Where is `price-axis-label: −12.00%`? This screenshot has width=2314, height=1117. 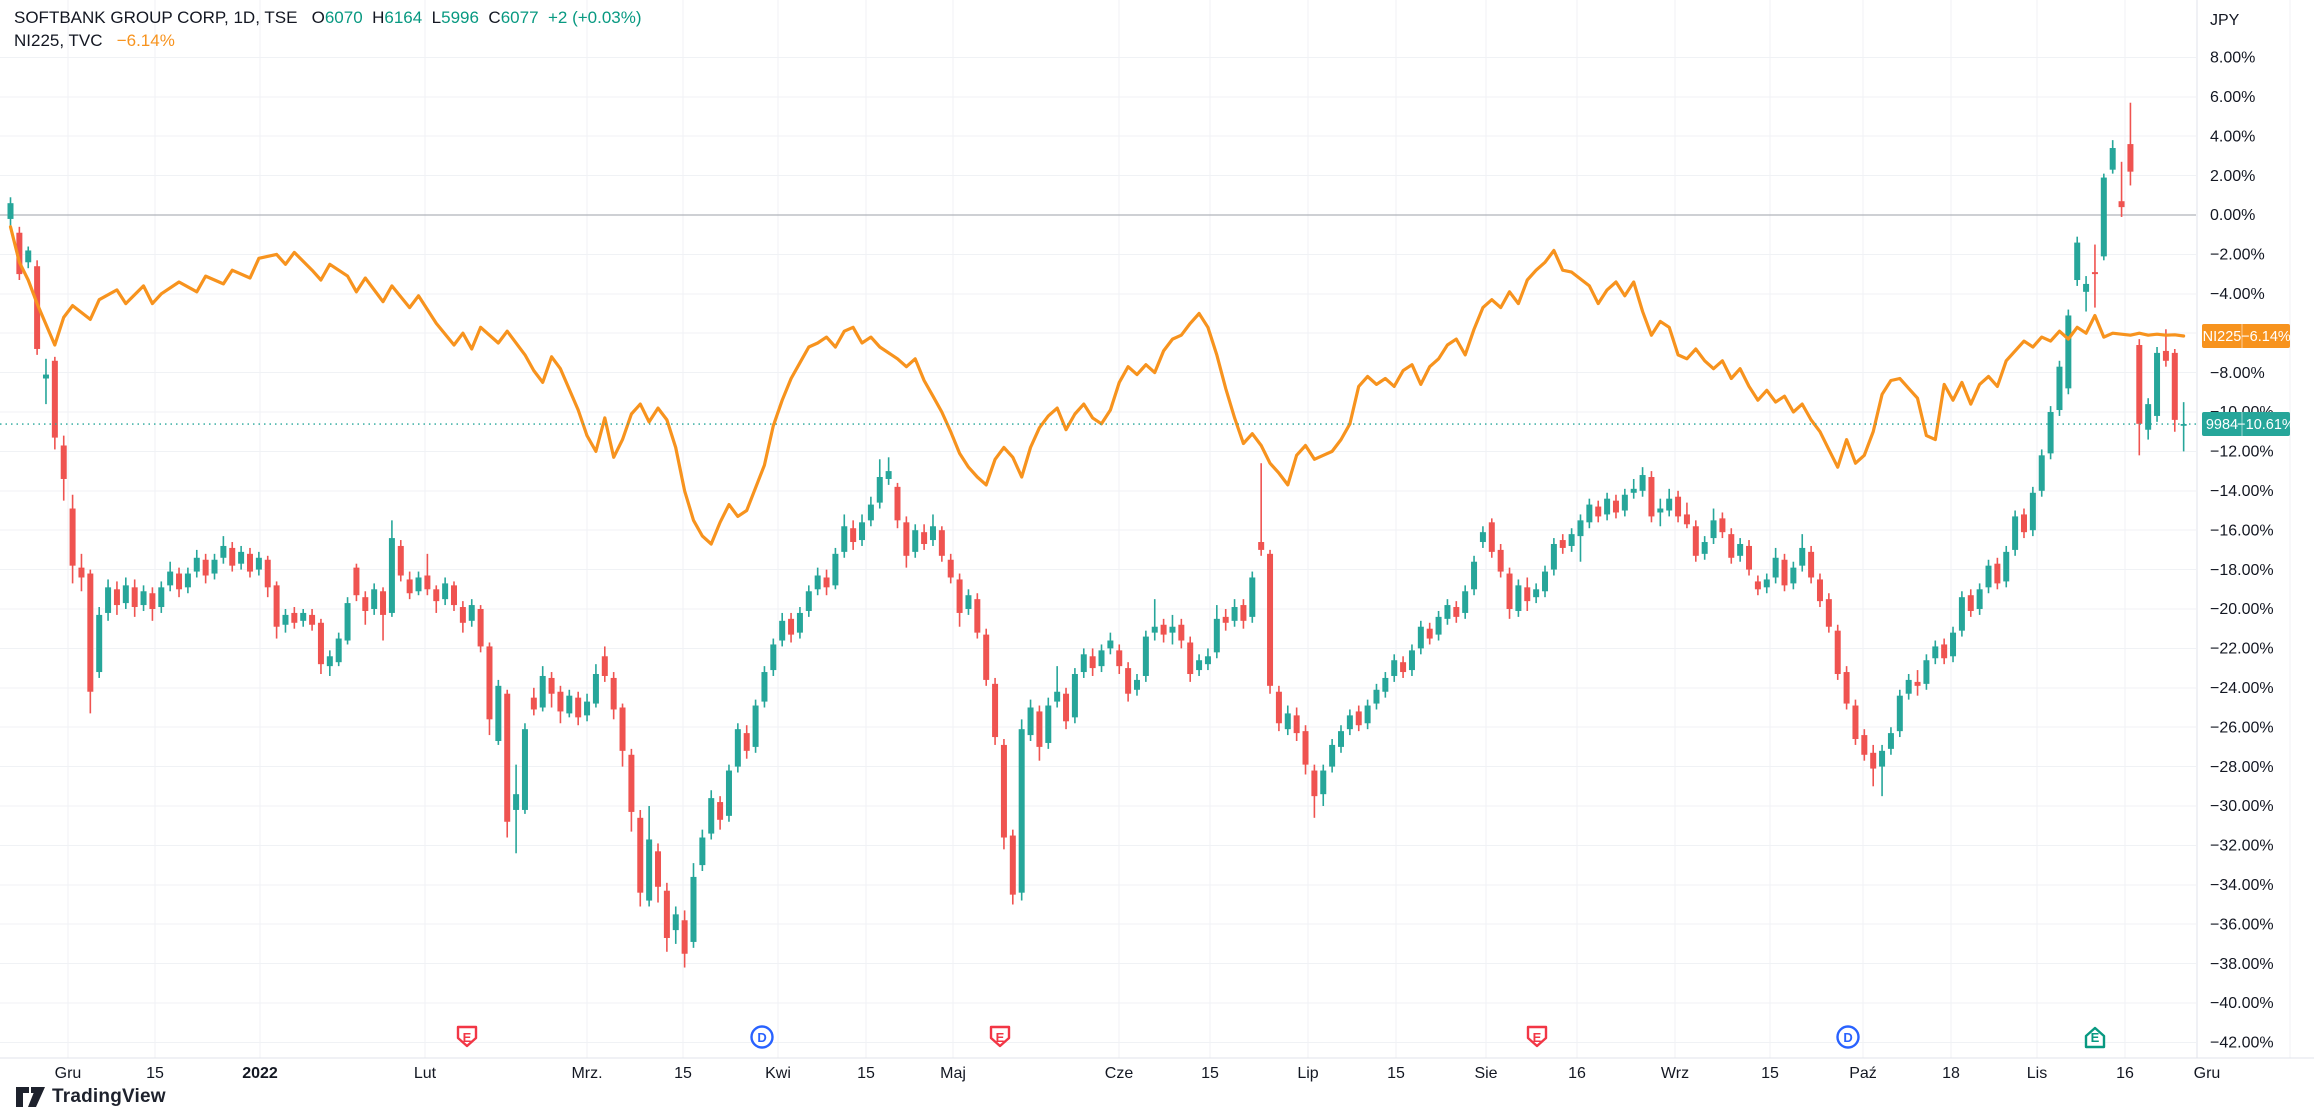 price-axis-label: −12.00% is located at coordinates (2242, 452).